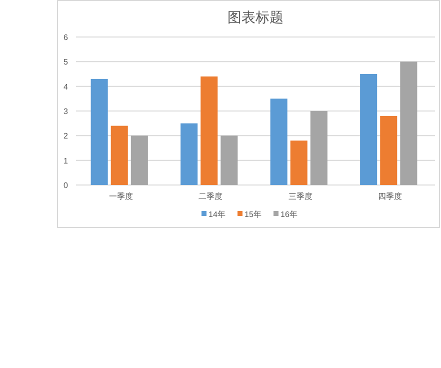  I want to click on x-tick-label: 四季度, so click(390, 196).